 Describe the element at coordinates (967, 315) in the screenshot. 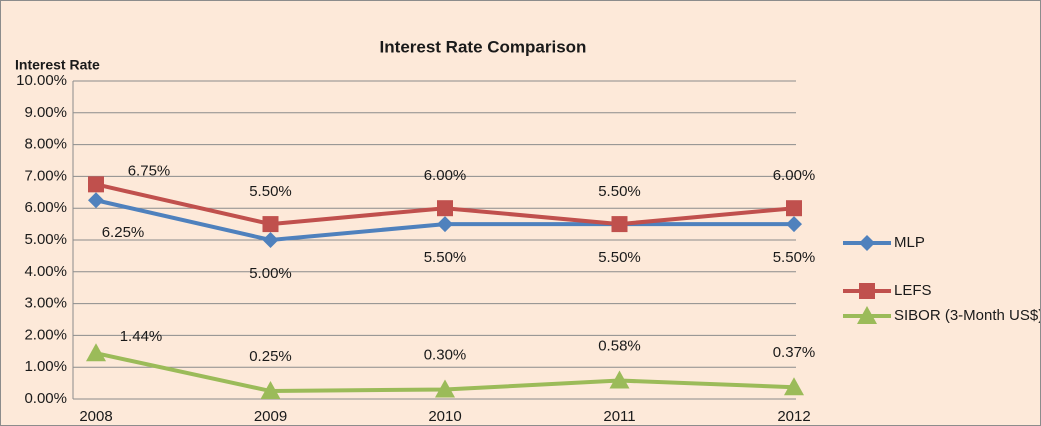

I see `legend-label: SIBOR (3-Month US$)` at that location.